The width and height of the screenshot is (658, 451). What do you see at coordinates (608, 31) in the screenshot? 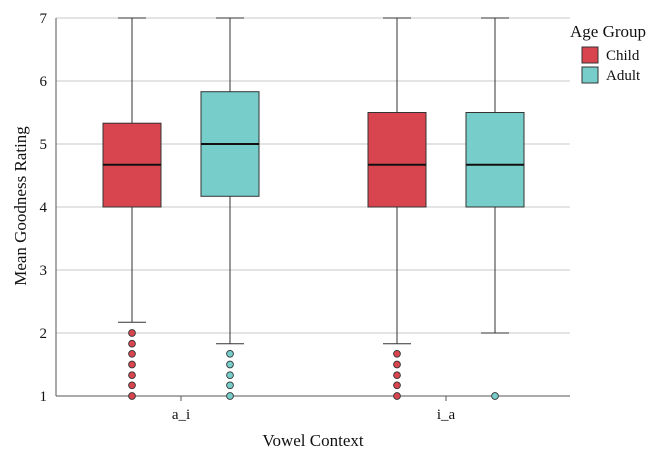
I see `legend-title: Age Group` at bounding box center [608, 31].